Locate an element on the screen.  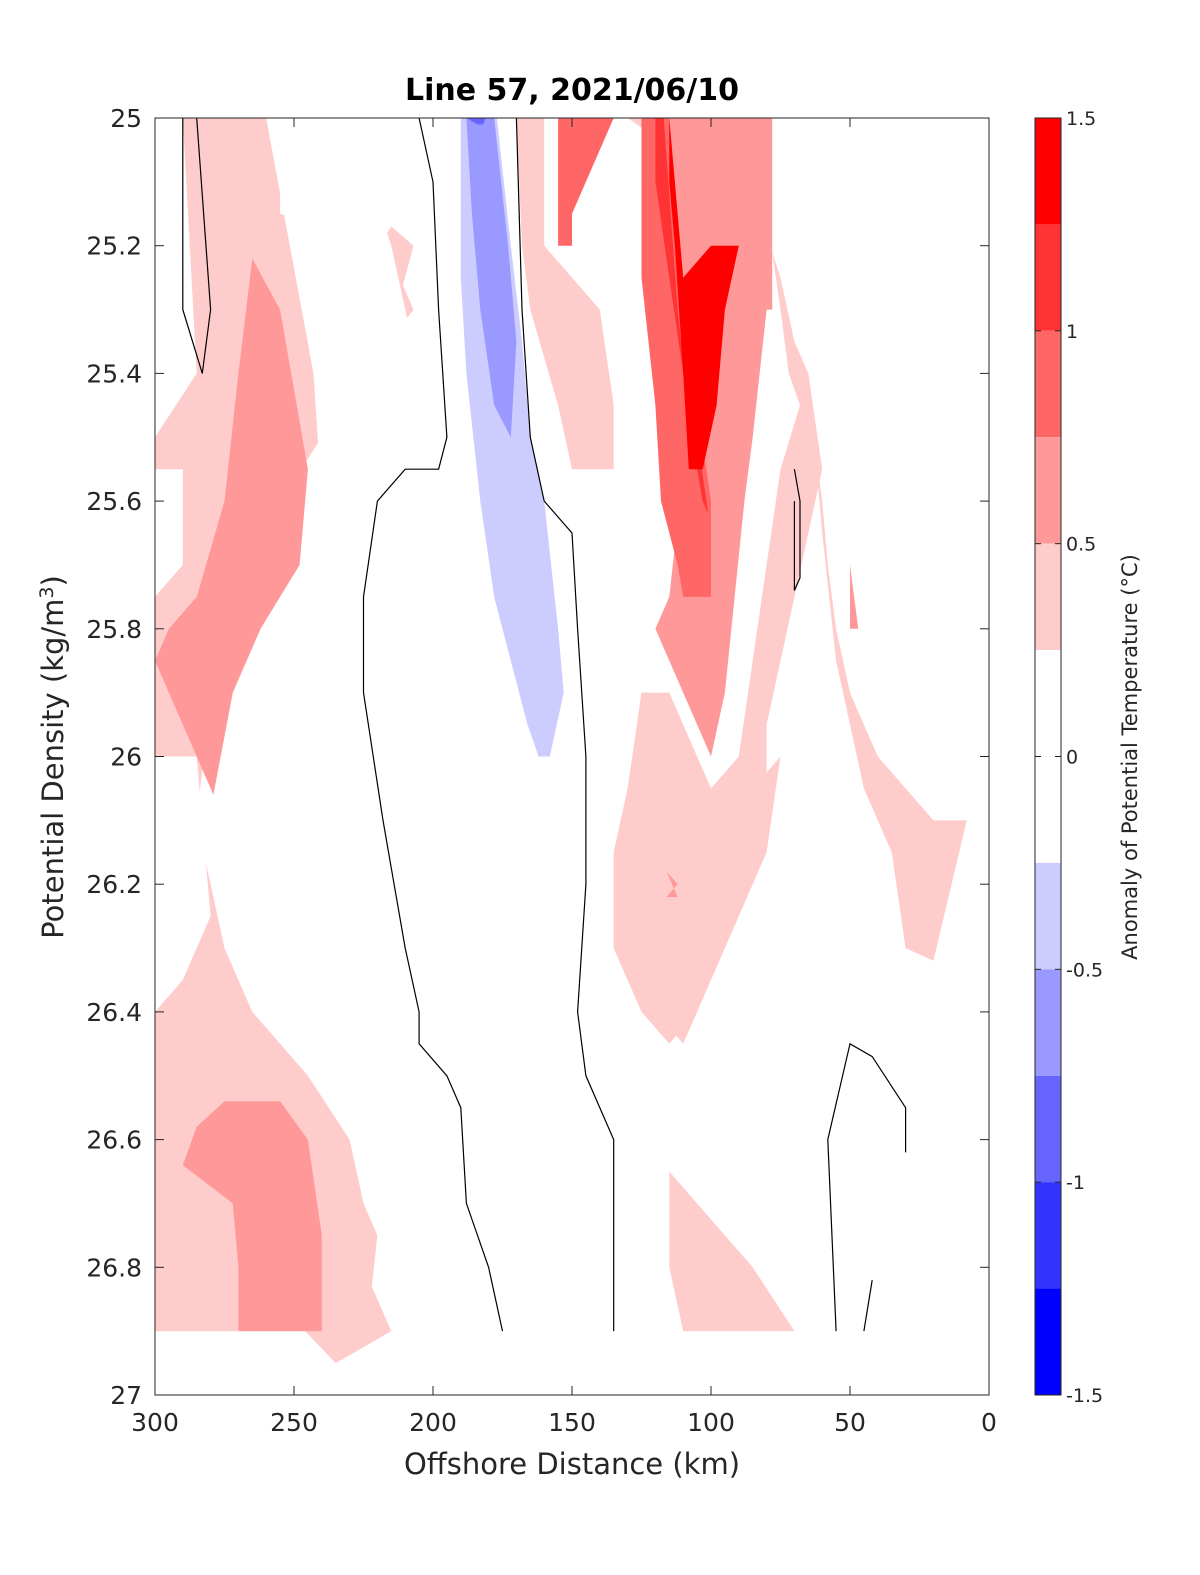
region-red-east-plume-b is located at coordinates (586, 182).